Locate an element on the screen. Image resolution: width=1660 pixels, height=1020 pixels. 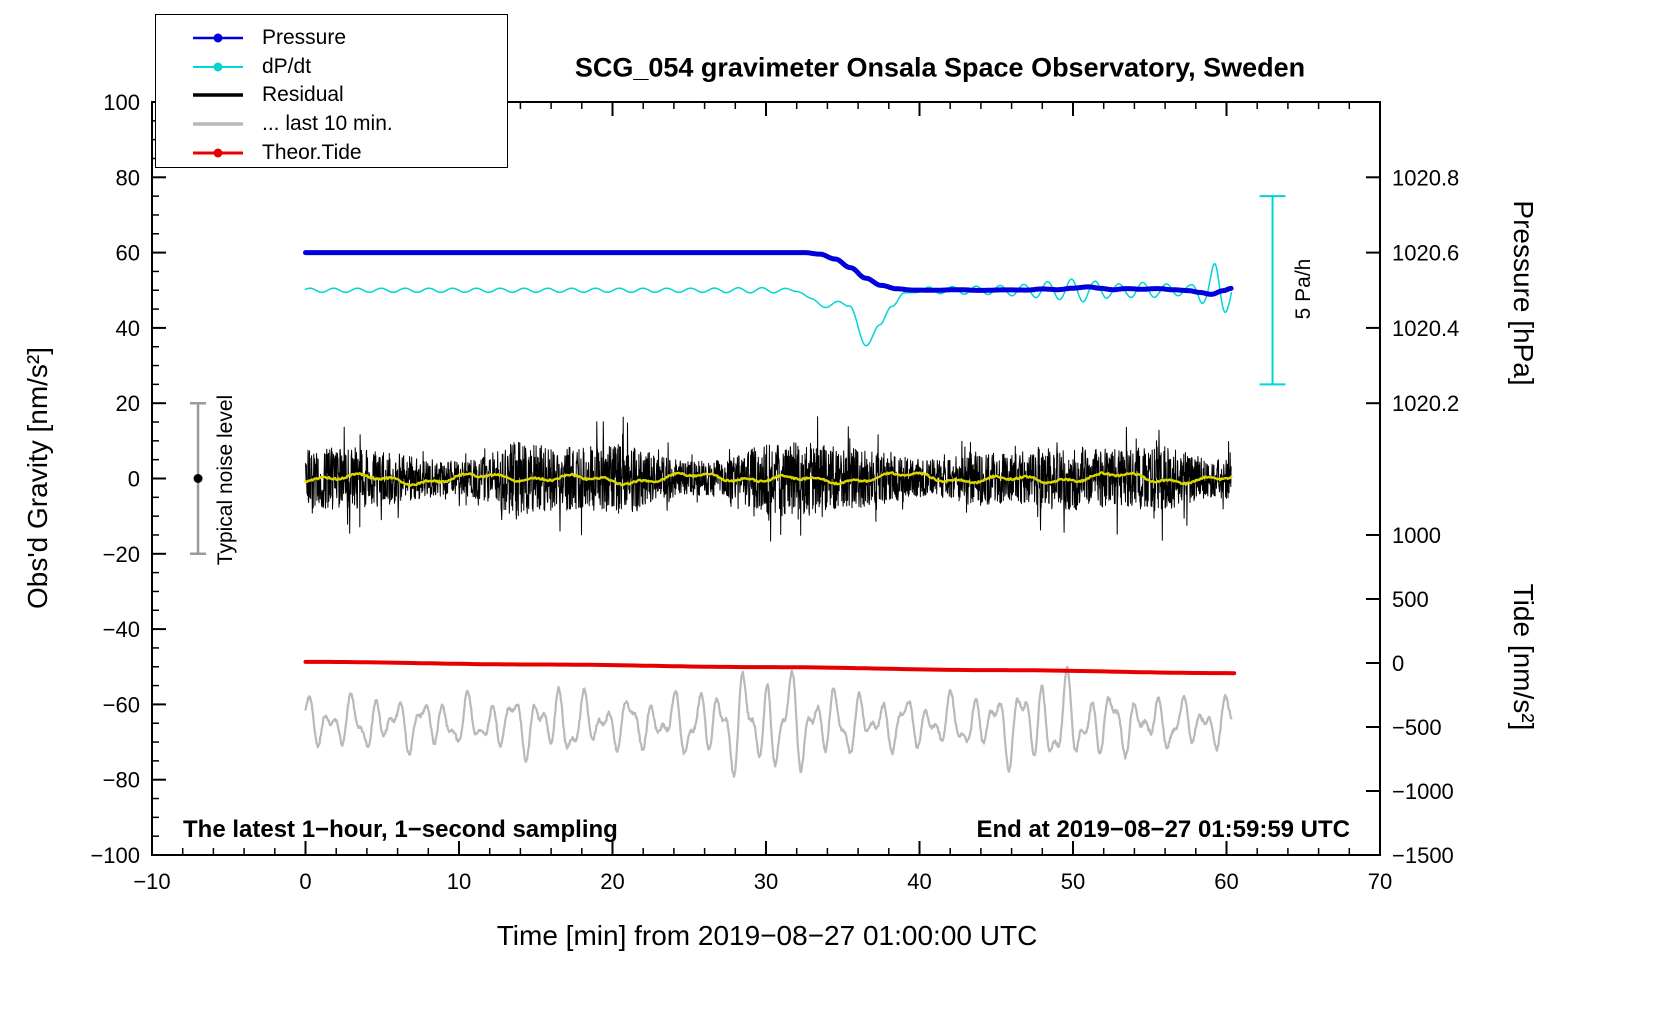
legend-item-label: Residual is located at coordinates (303, 95).